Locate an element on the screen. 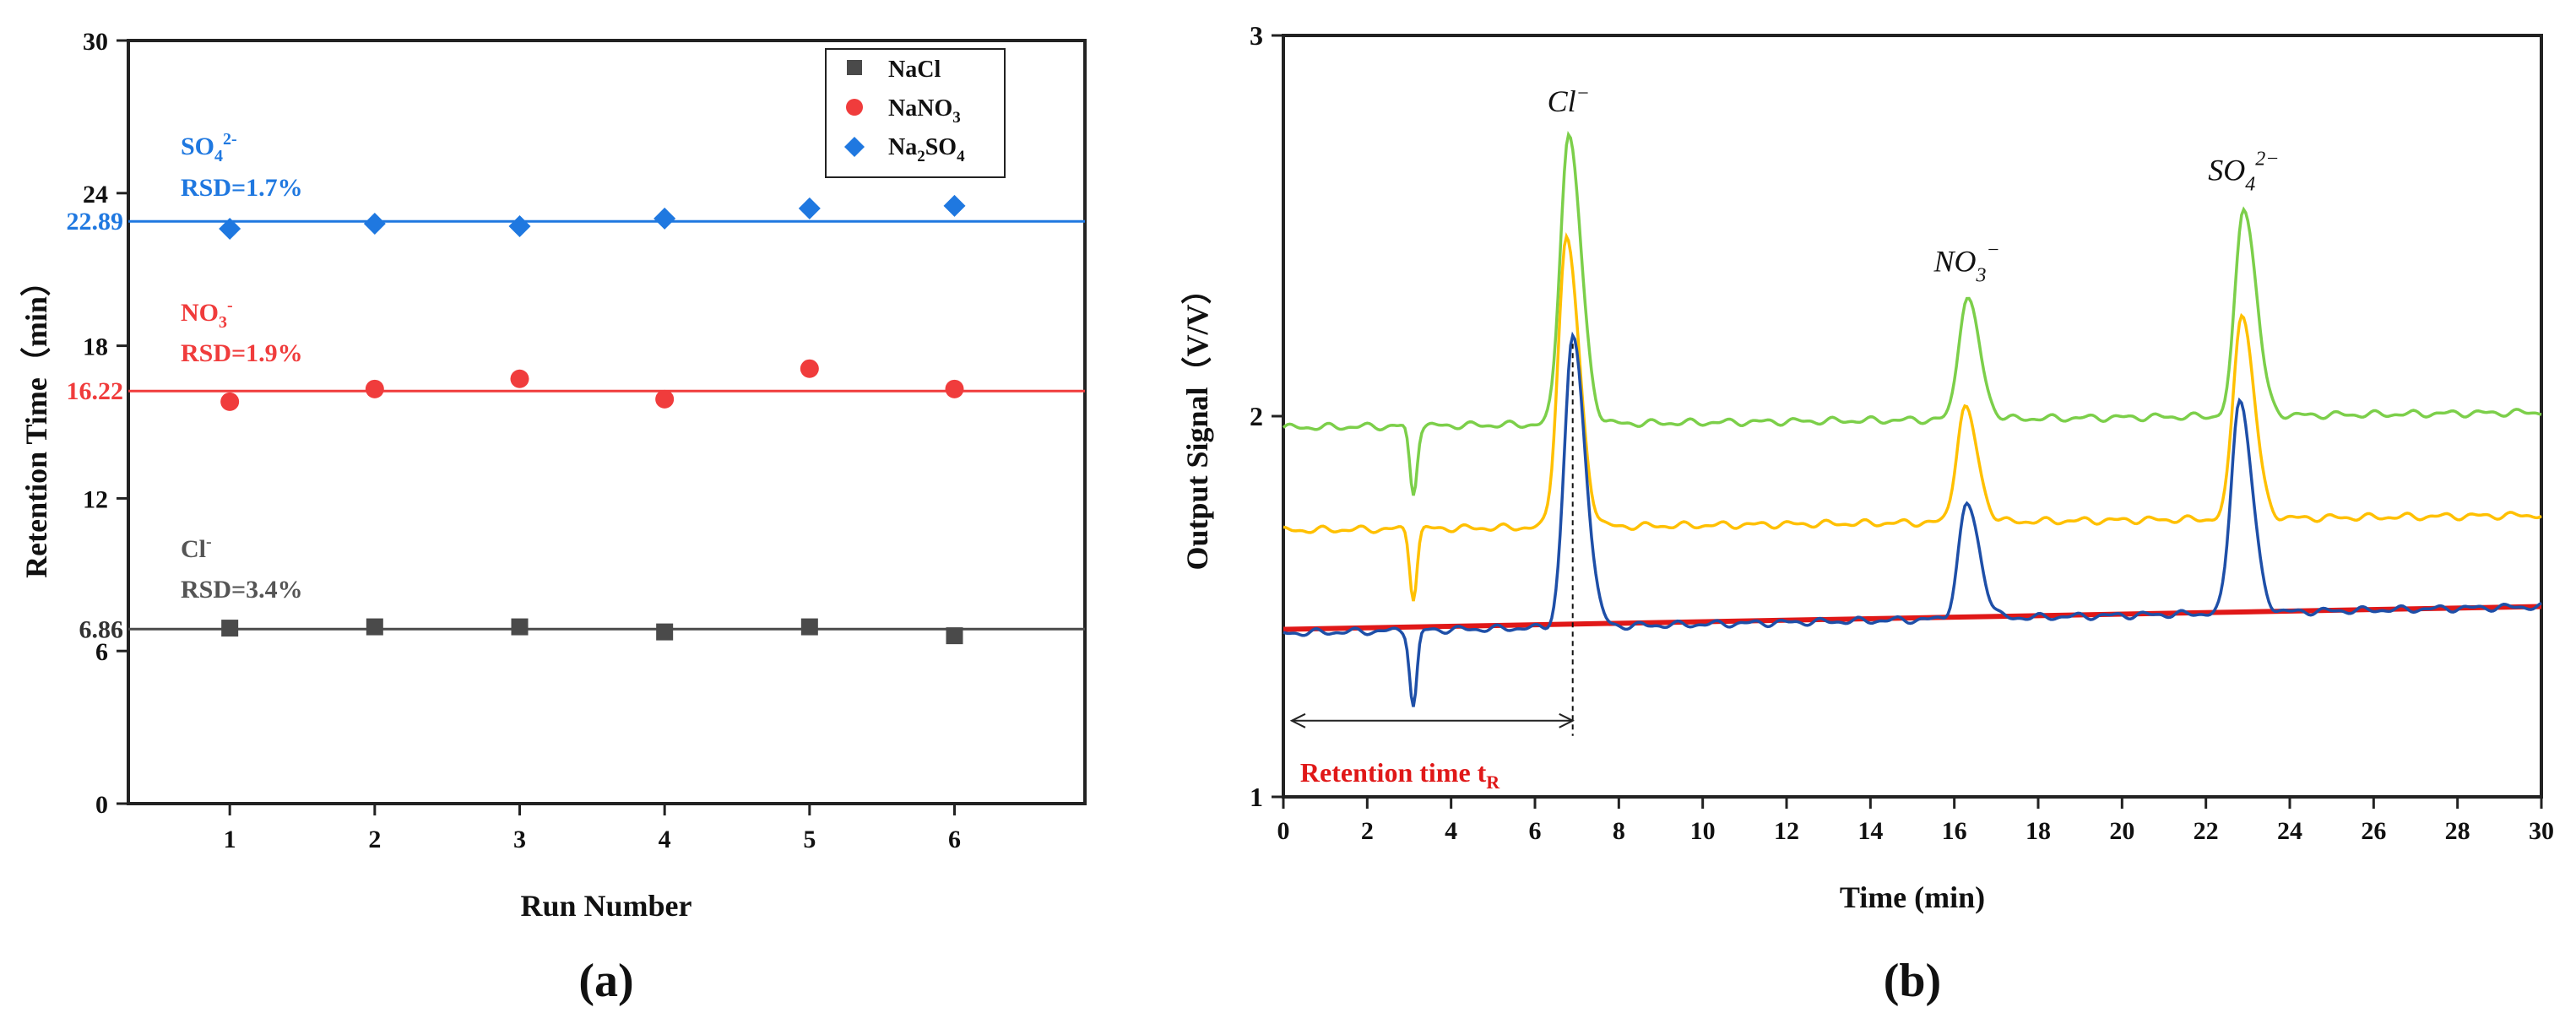 The height and width of the screenshot is (1029, 2576). panel-b-caption: (b) is located at coordinates (1913, 981).